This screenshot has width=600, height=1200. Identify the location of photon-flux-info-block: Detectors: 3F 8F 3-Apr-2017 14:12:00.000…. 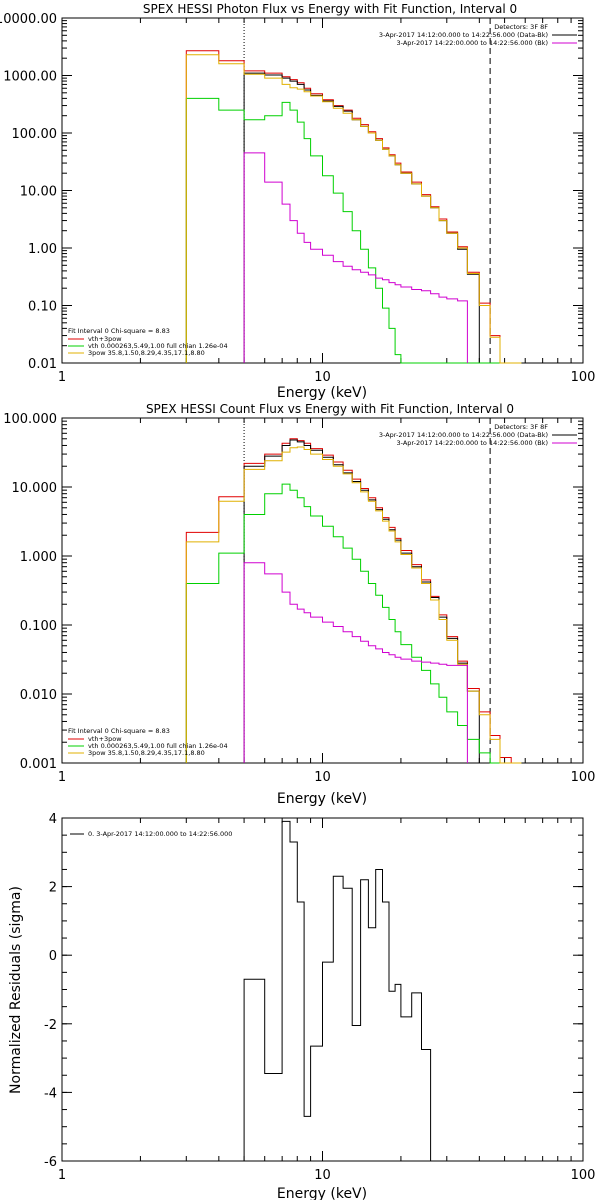
(478, 35).